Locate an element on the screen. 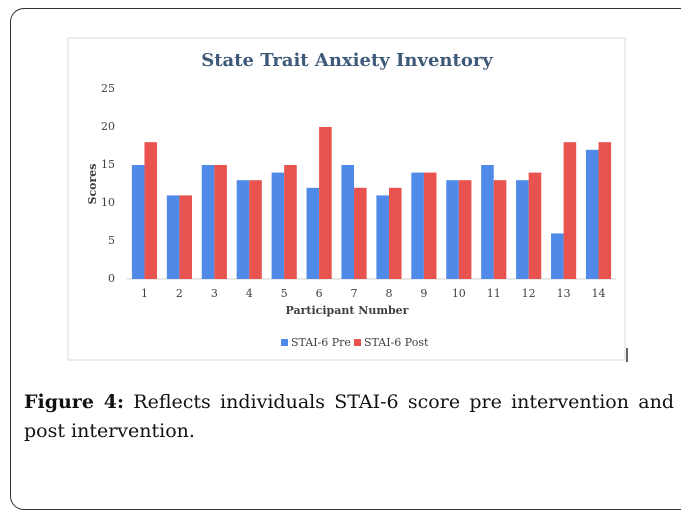 This screenshot has height=510, width=681. y-tick-label: 10 is located at coordinates (108, 202).